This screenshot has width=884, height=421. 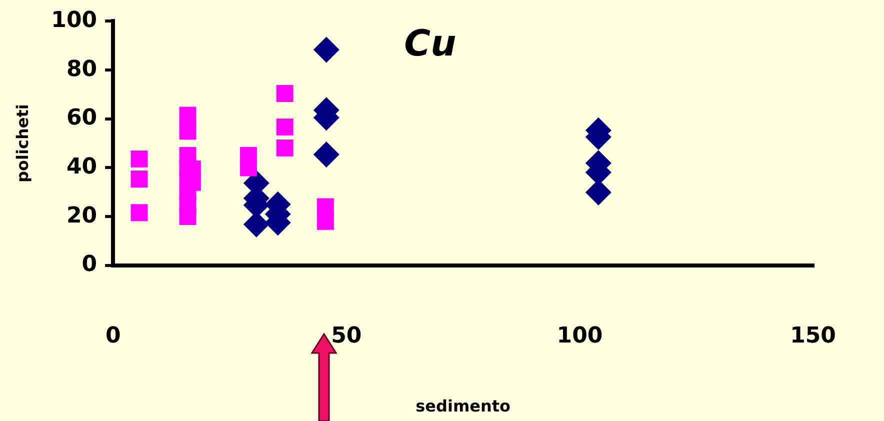 What do you see at coordinates (82, 167) in the screenshot?
I see `y-tick-label: 40` at bounding box center [82, 167].